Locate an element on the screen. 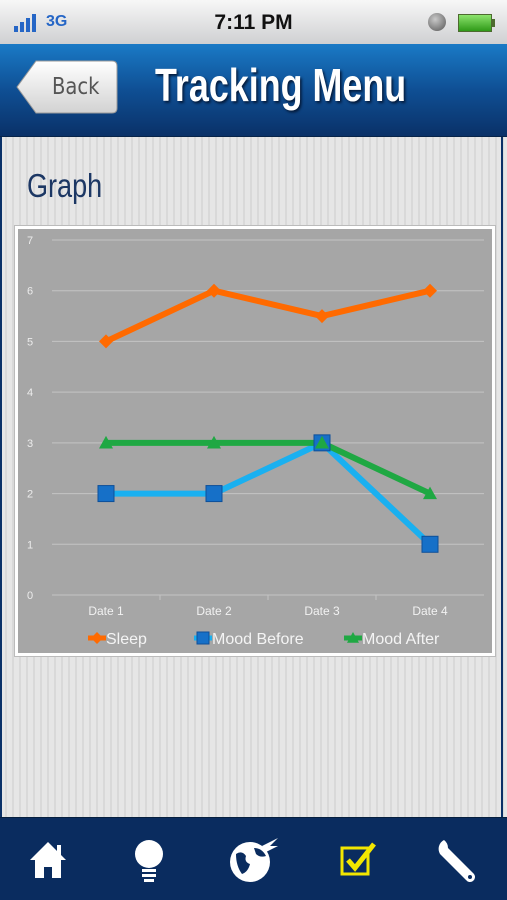 This screenshot has height=900, width=507. tab-home is located at coordinates (48, 860).